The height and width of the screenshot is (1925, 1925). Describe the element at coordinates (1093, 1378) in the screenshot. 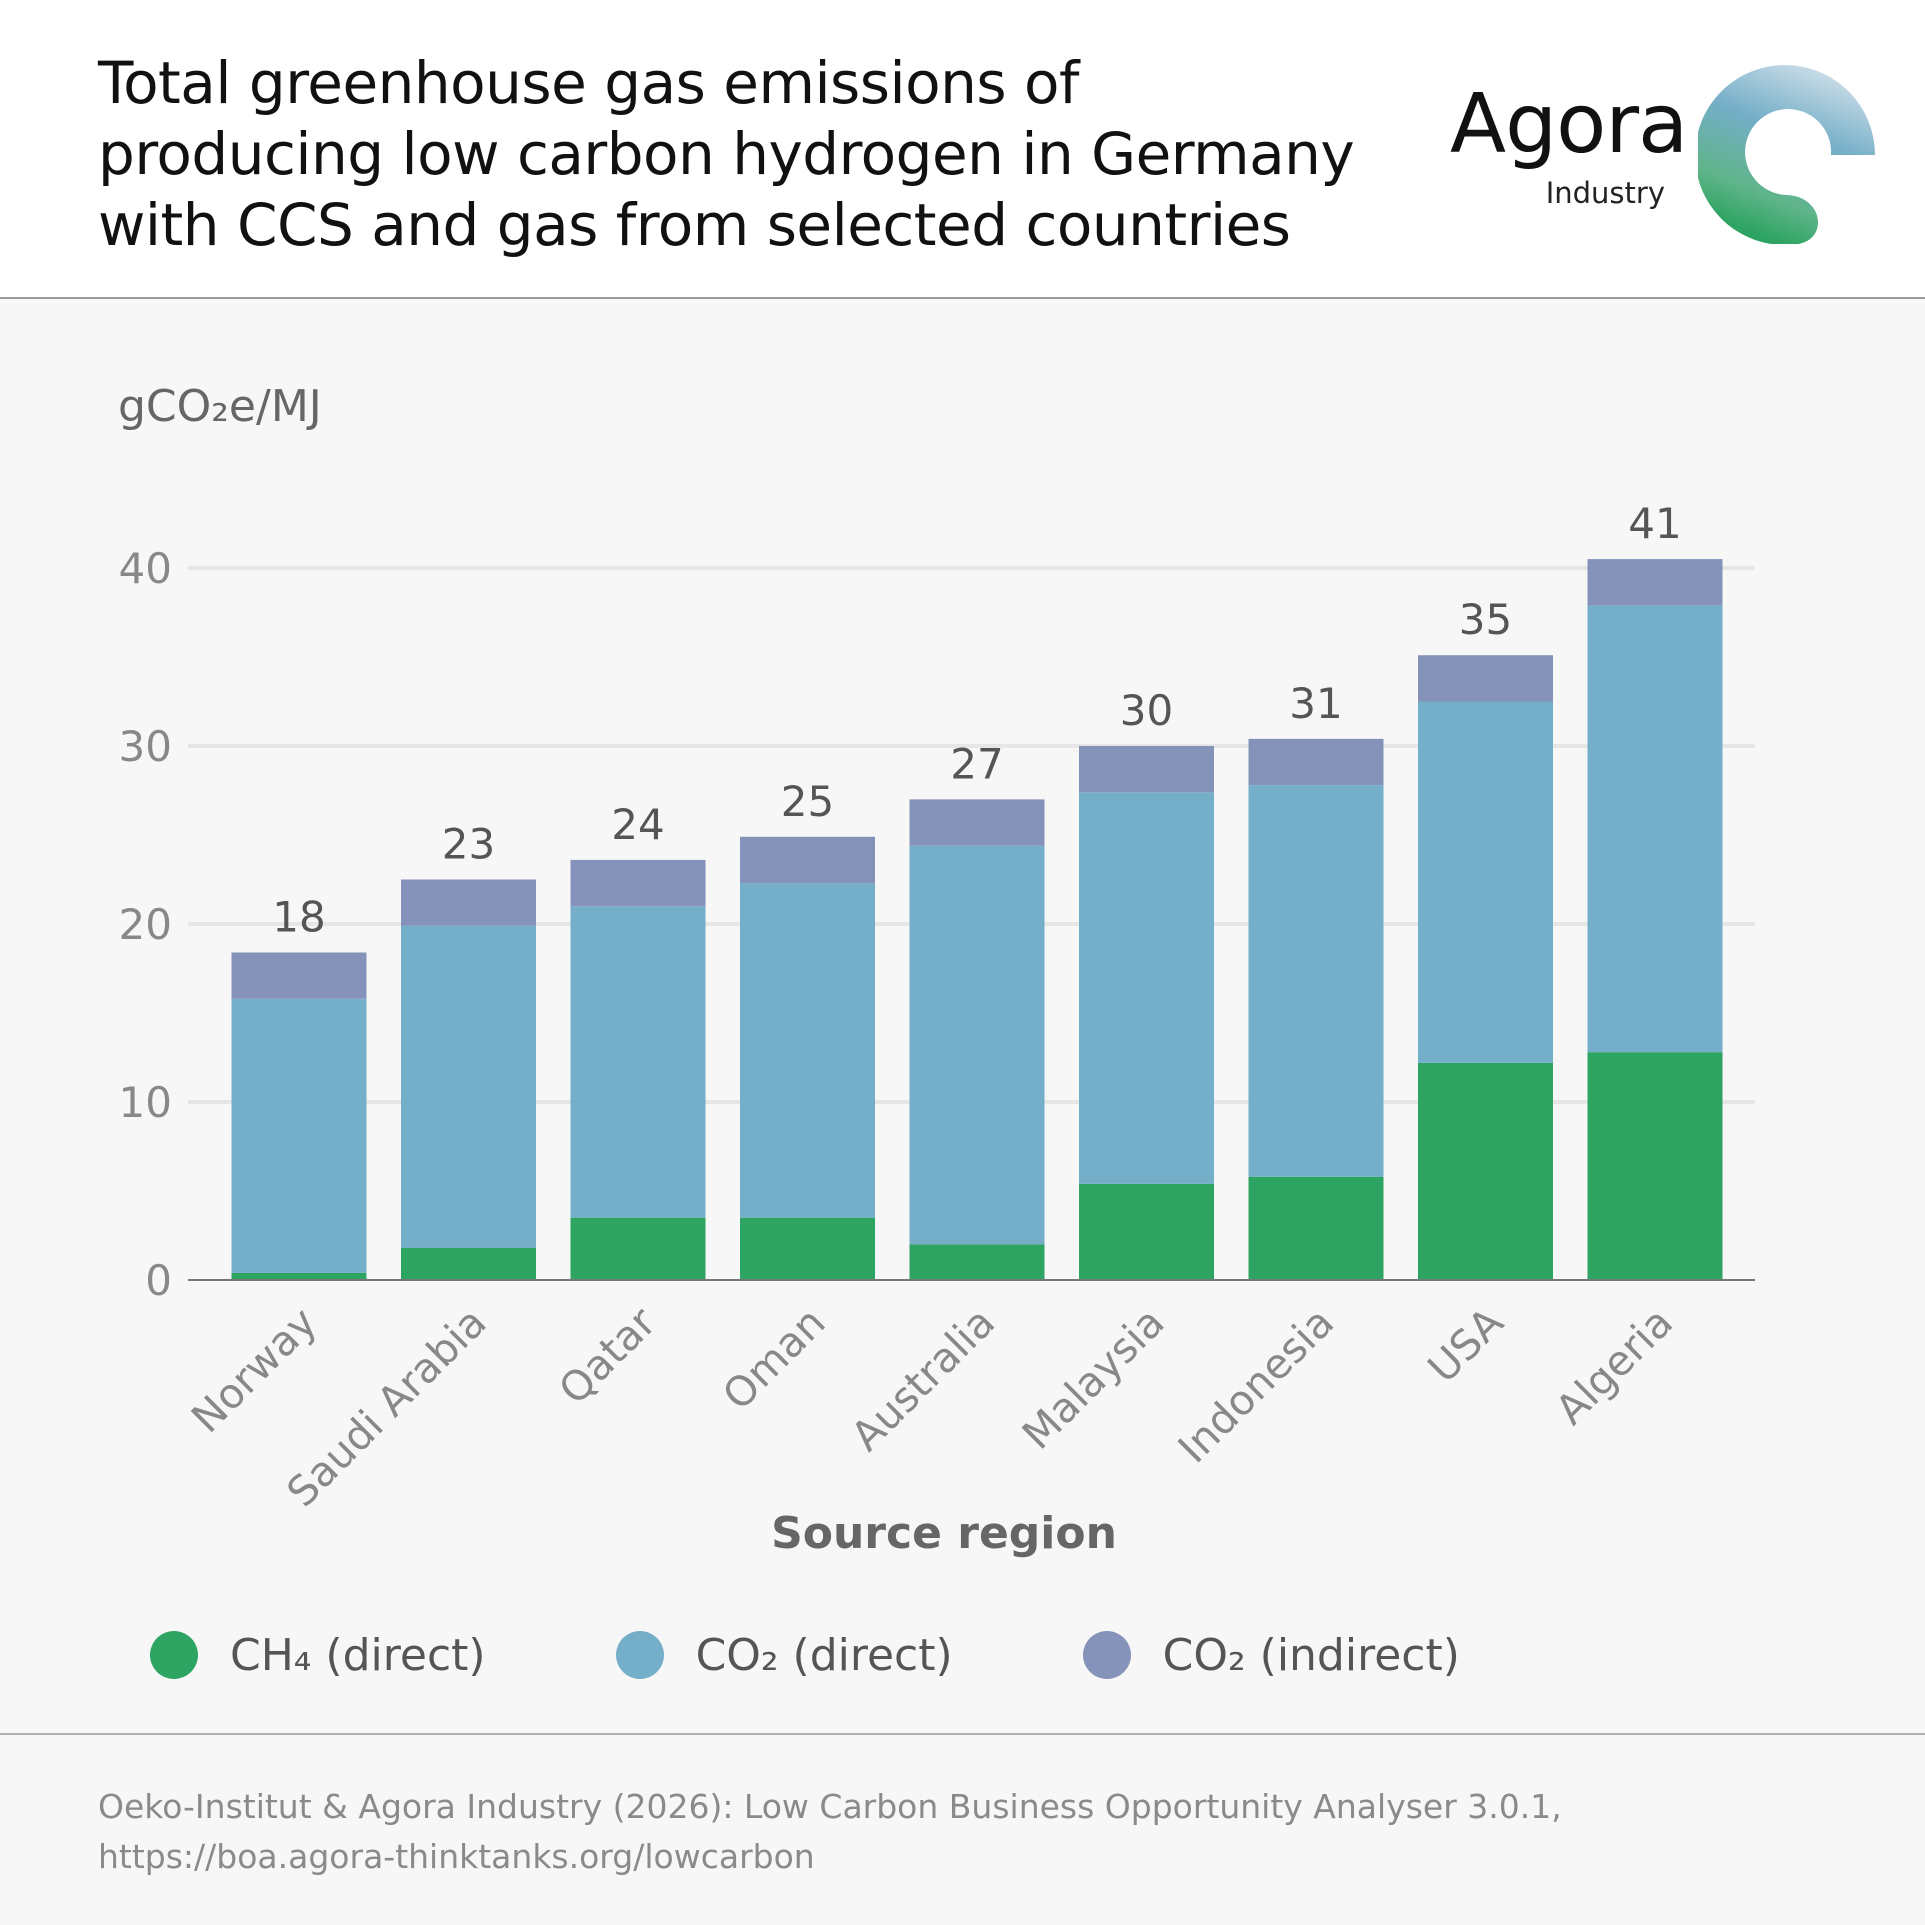

I see `x-tick-label: Malaysia` at that location.